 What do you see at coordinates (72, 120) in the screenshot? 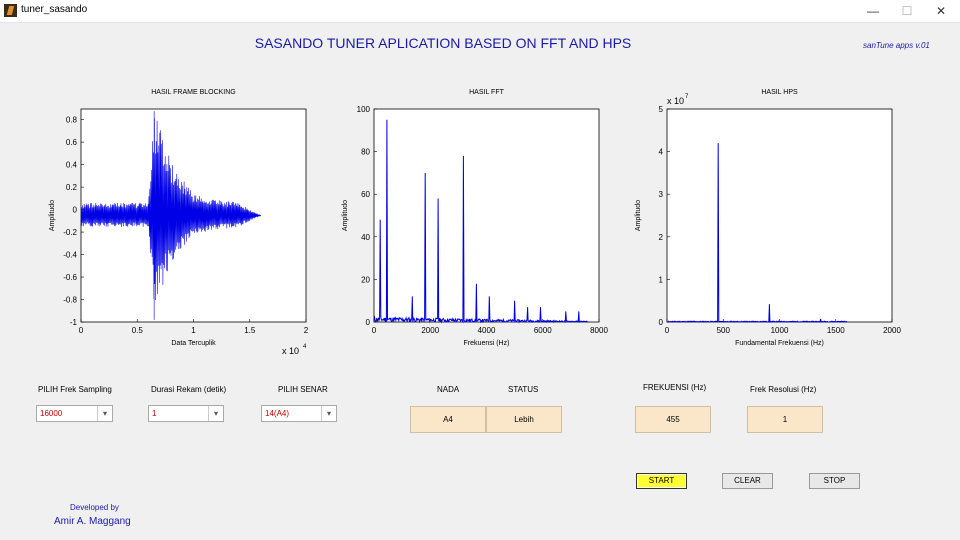
I see `y-tick-label: 0.8` at bounding box center [72, 120].